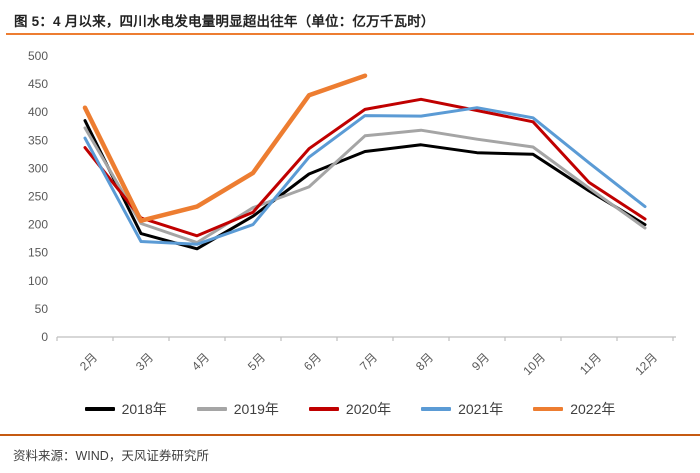  What do you see at coordinates (38, 225) in the screenshot?
I see `y-tick-label: 200` at bounding box center [38, 225].